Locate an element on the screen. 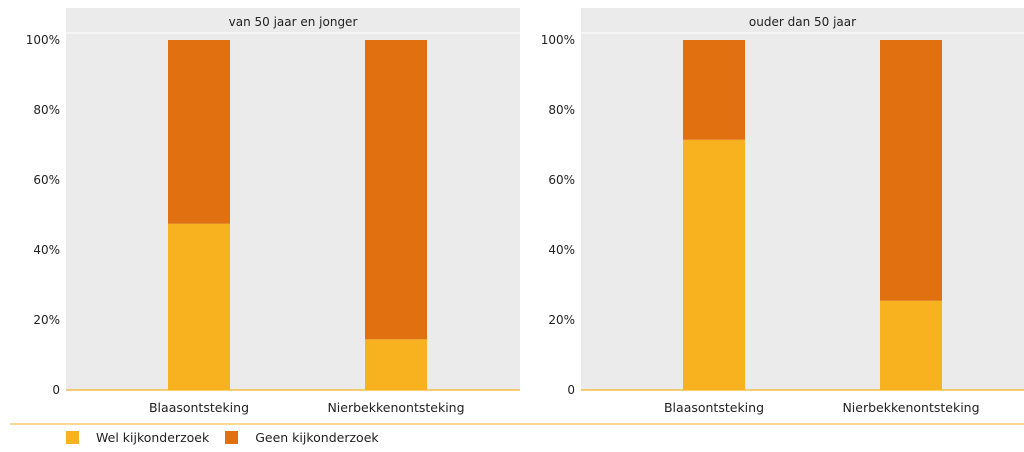 The width and height of the screenshot is (1024, 452). panel-1-ytick-2: 40% is located at coordinates (46, 250).